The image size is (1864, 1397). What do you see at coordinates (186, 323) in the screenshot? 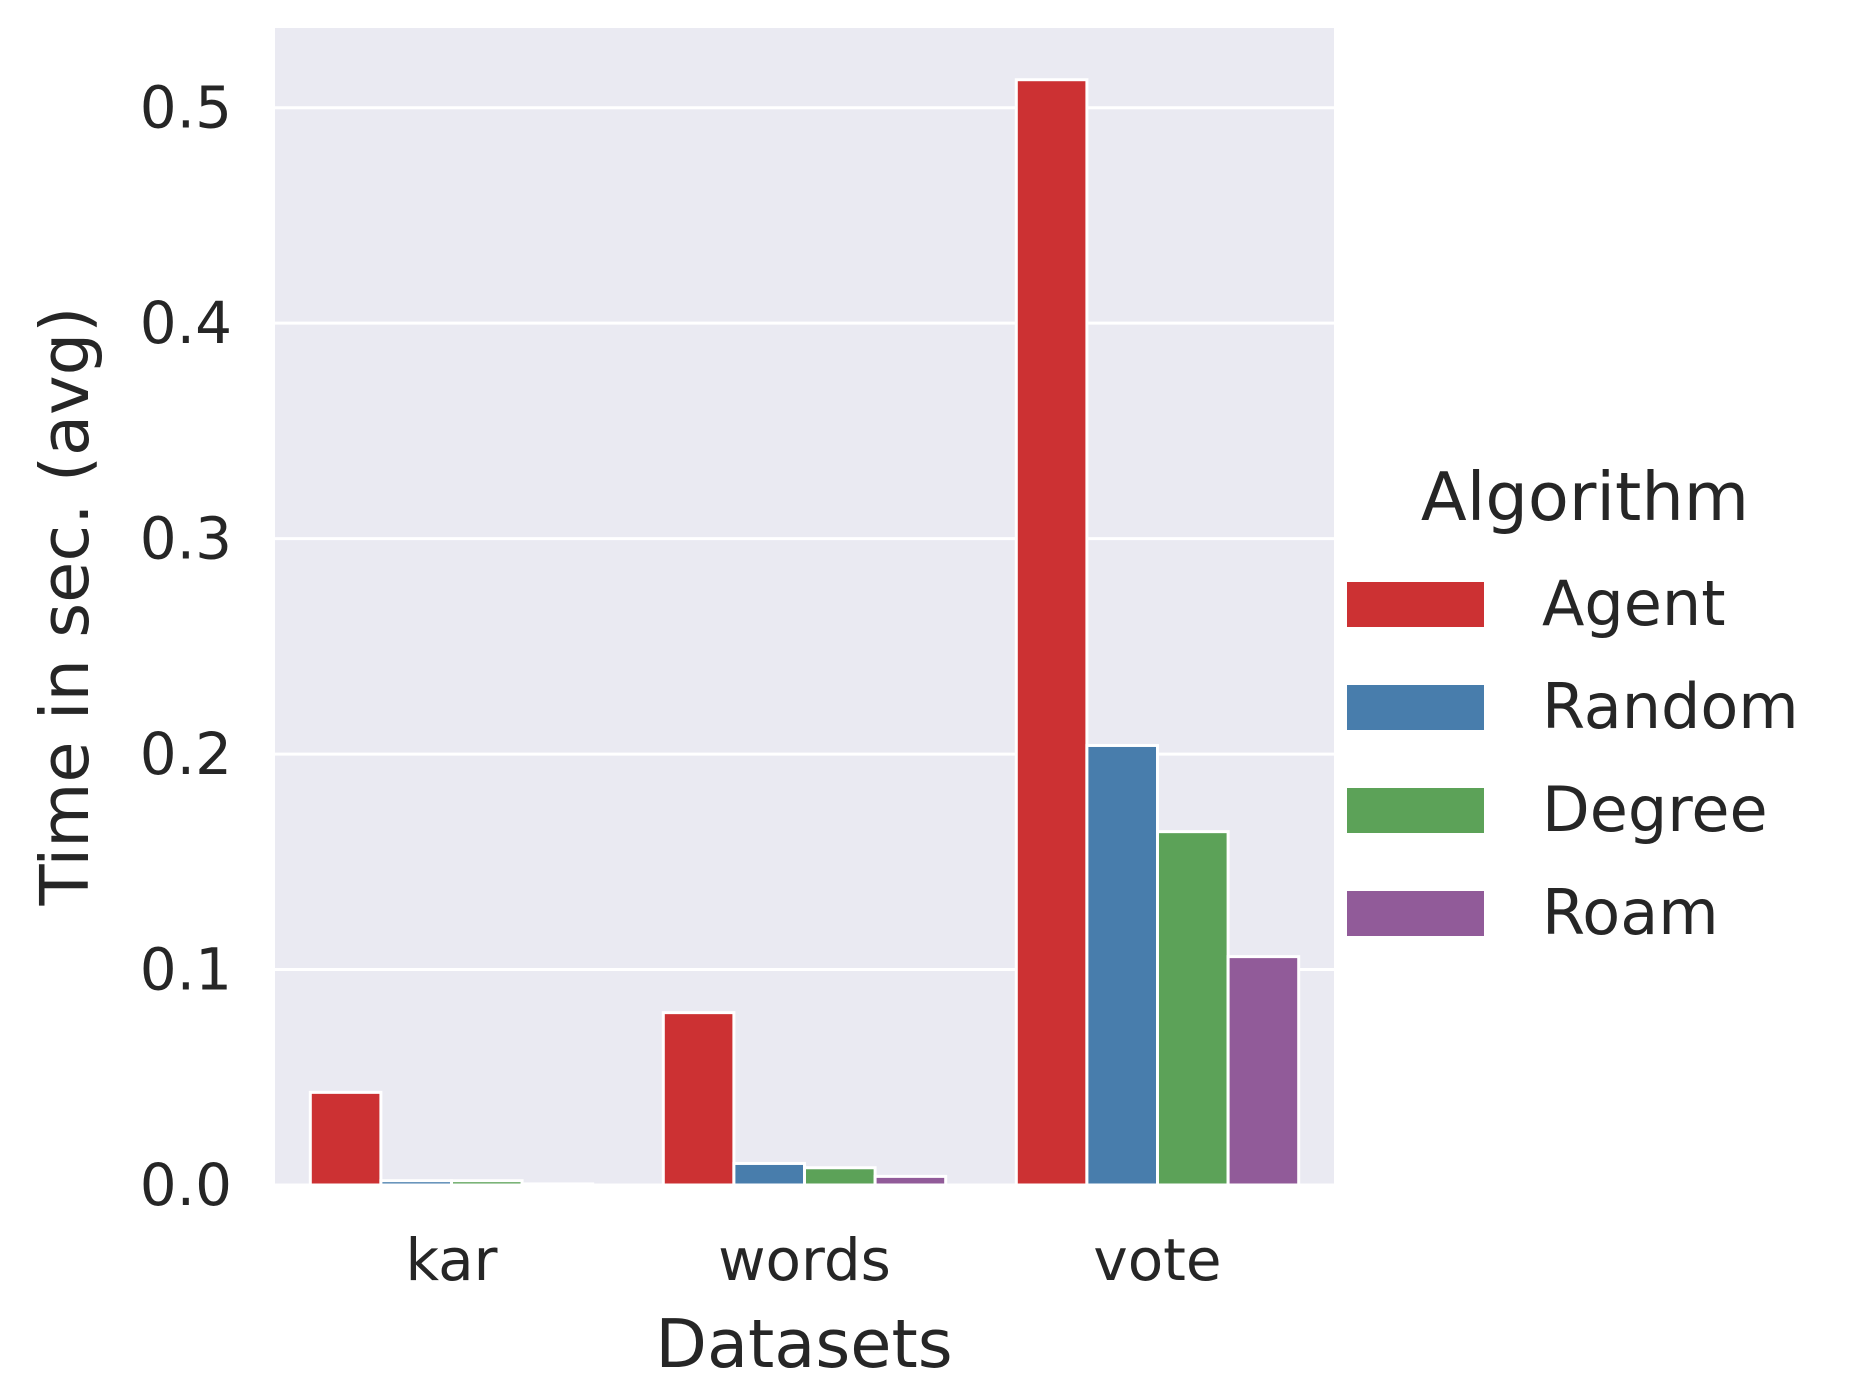
I see `y-tick-label: 0.4` at bounding box center [186, 323].